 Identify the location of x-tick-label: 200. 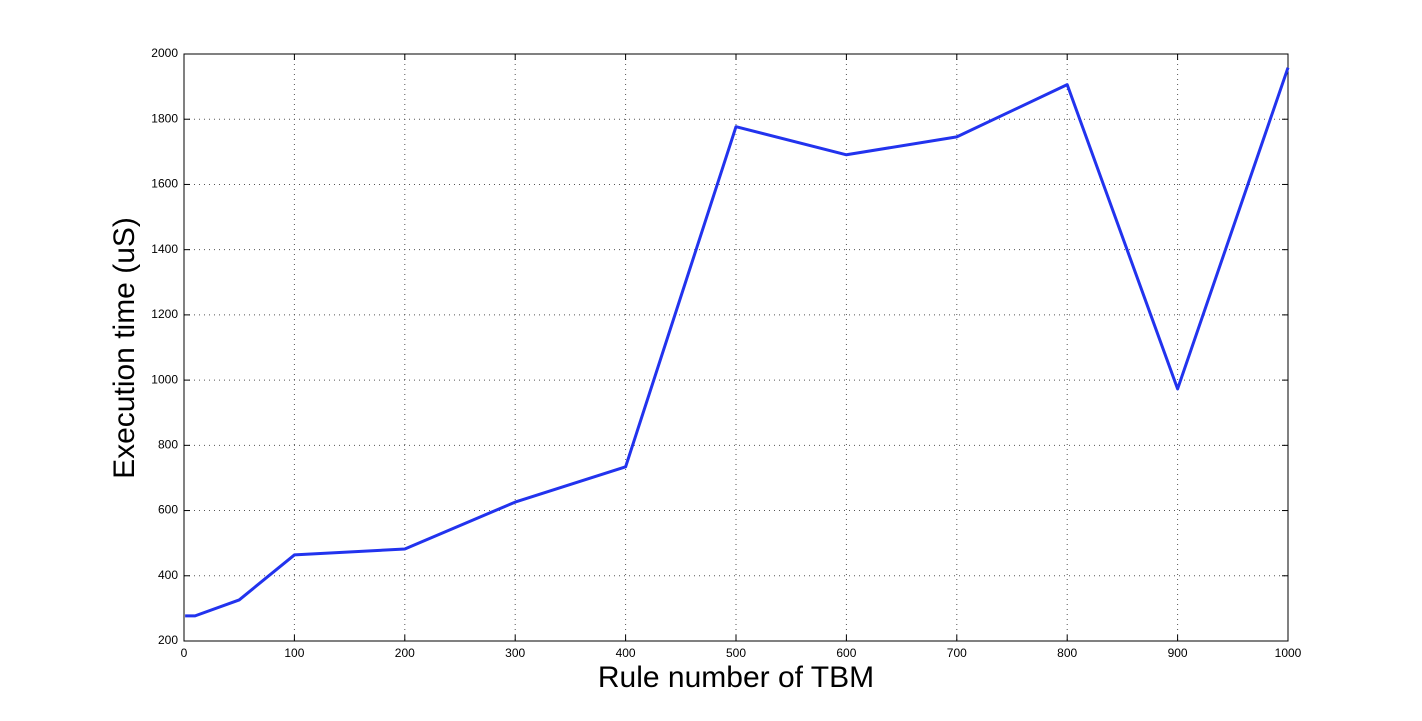
(405, 653).